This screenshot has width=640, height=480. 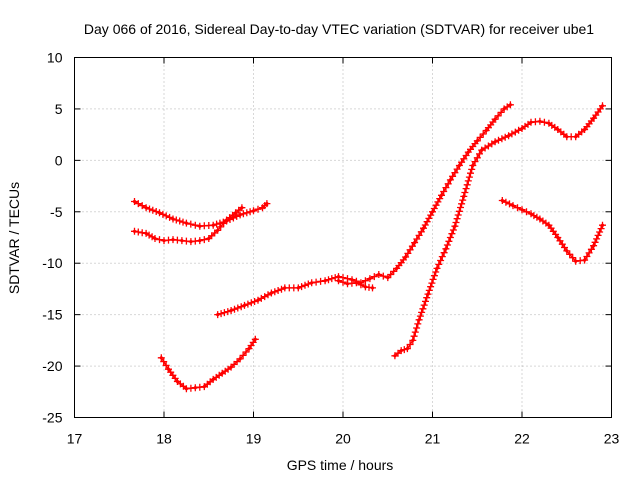 What do you see at coordinates (52, 315) in the screenshot?
I see `y-tick-label: -15` at bounding box center [52, 315].